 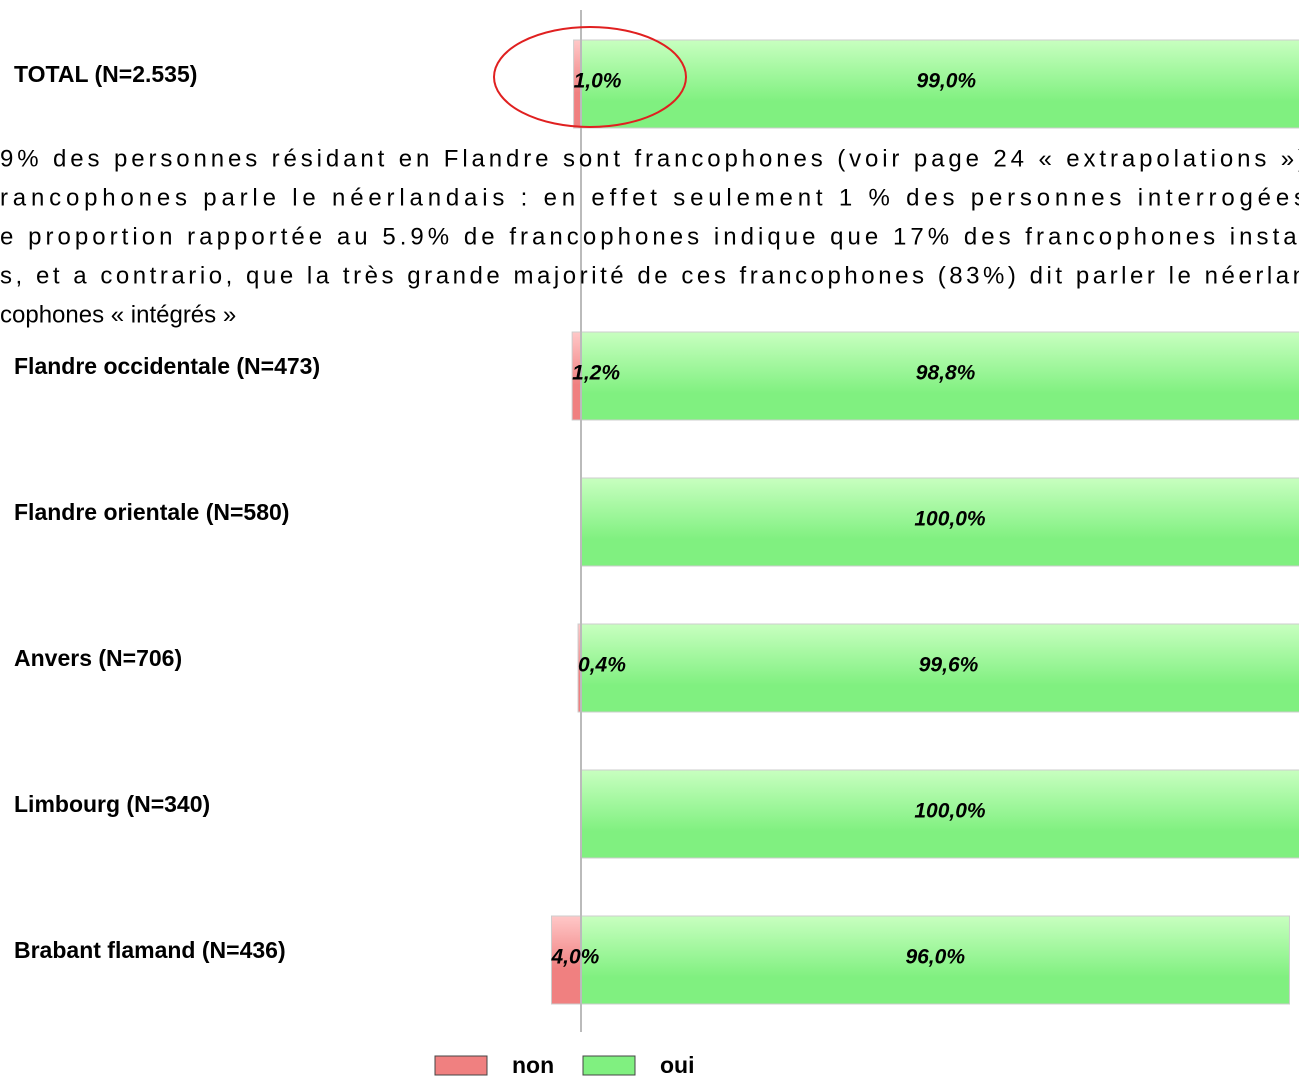 What do you see at coordinates (151, 512) in the screenshot?
I see `category-label: Flandre orientale (N=580)` at bounding box center [151, 512].